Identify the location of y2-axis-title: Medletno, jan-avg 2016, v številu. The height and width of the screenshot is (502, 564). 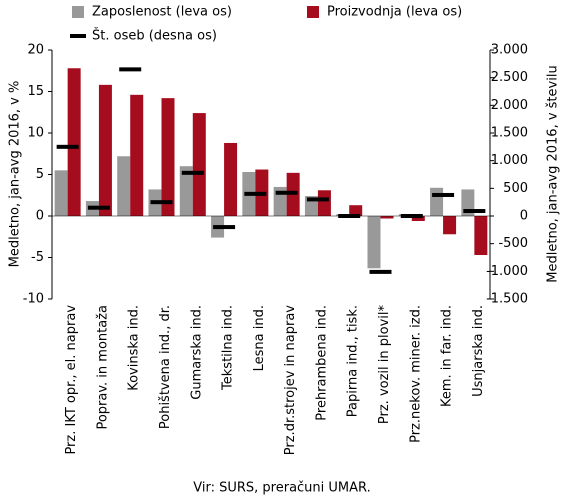
(553, 173).